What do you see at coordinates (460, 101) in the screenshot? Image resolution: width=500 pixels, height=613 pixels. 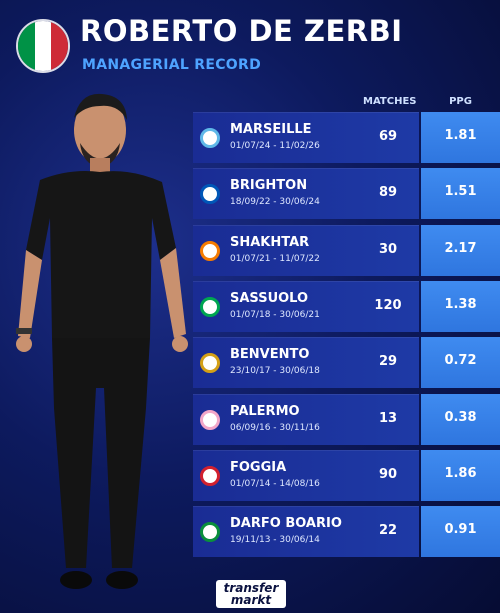 I see `ppg-column-header: PPG` at bounding box center [460, 101].